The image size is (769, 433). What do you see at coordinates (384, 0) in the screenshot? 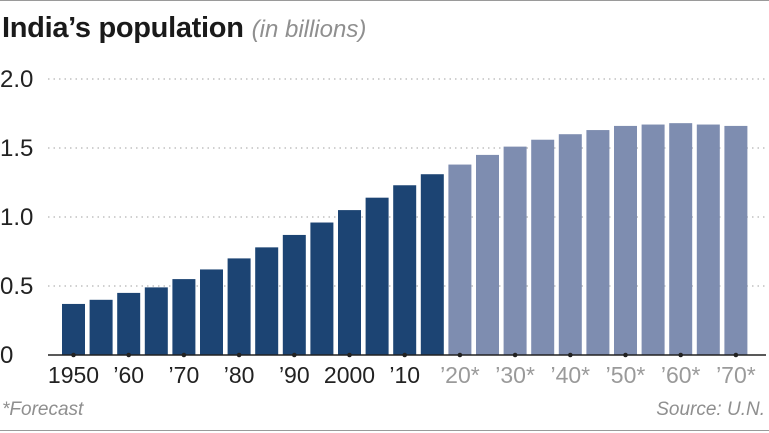
I see `top-rule` at bounding box center [384, 0].